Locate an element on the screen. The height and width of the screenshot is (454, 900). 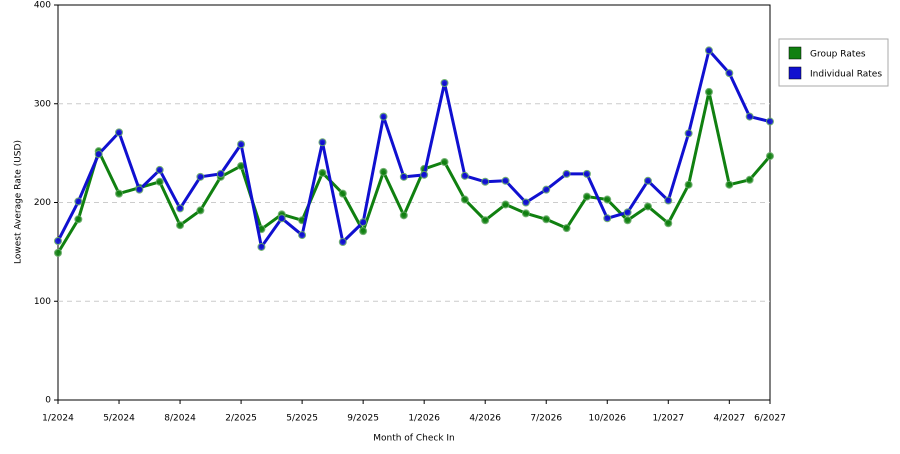
x-tick-label: 8/2024 is located at coordinates (180, 419).